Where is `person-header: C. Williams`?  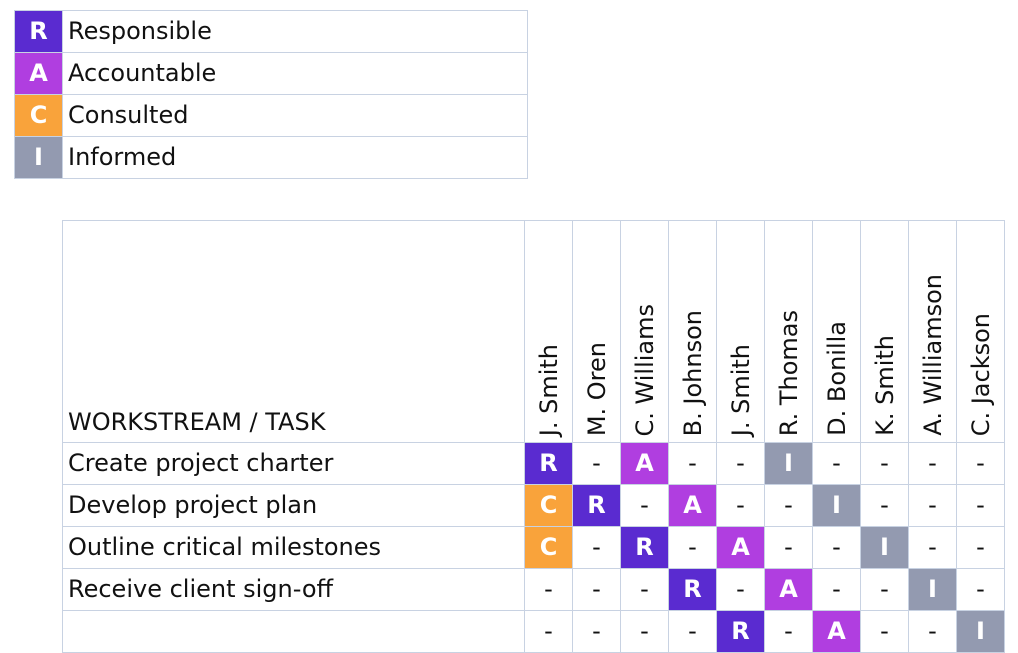
person-header: C. Williams is located at coordinates (644, 331).